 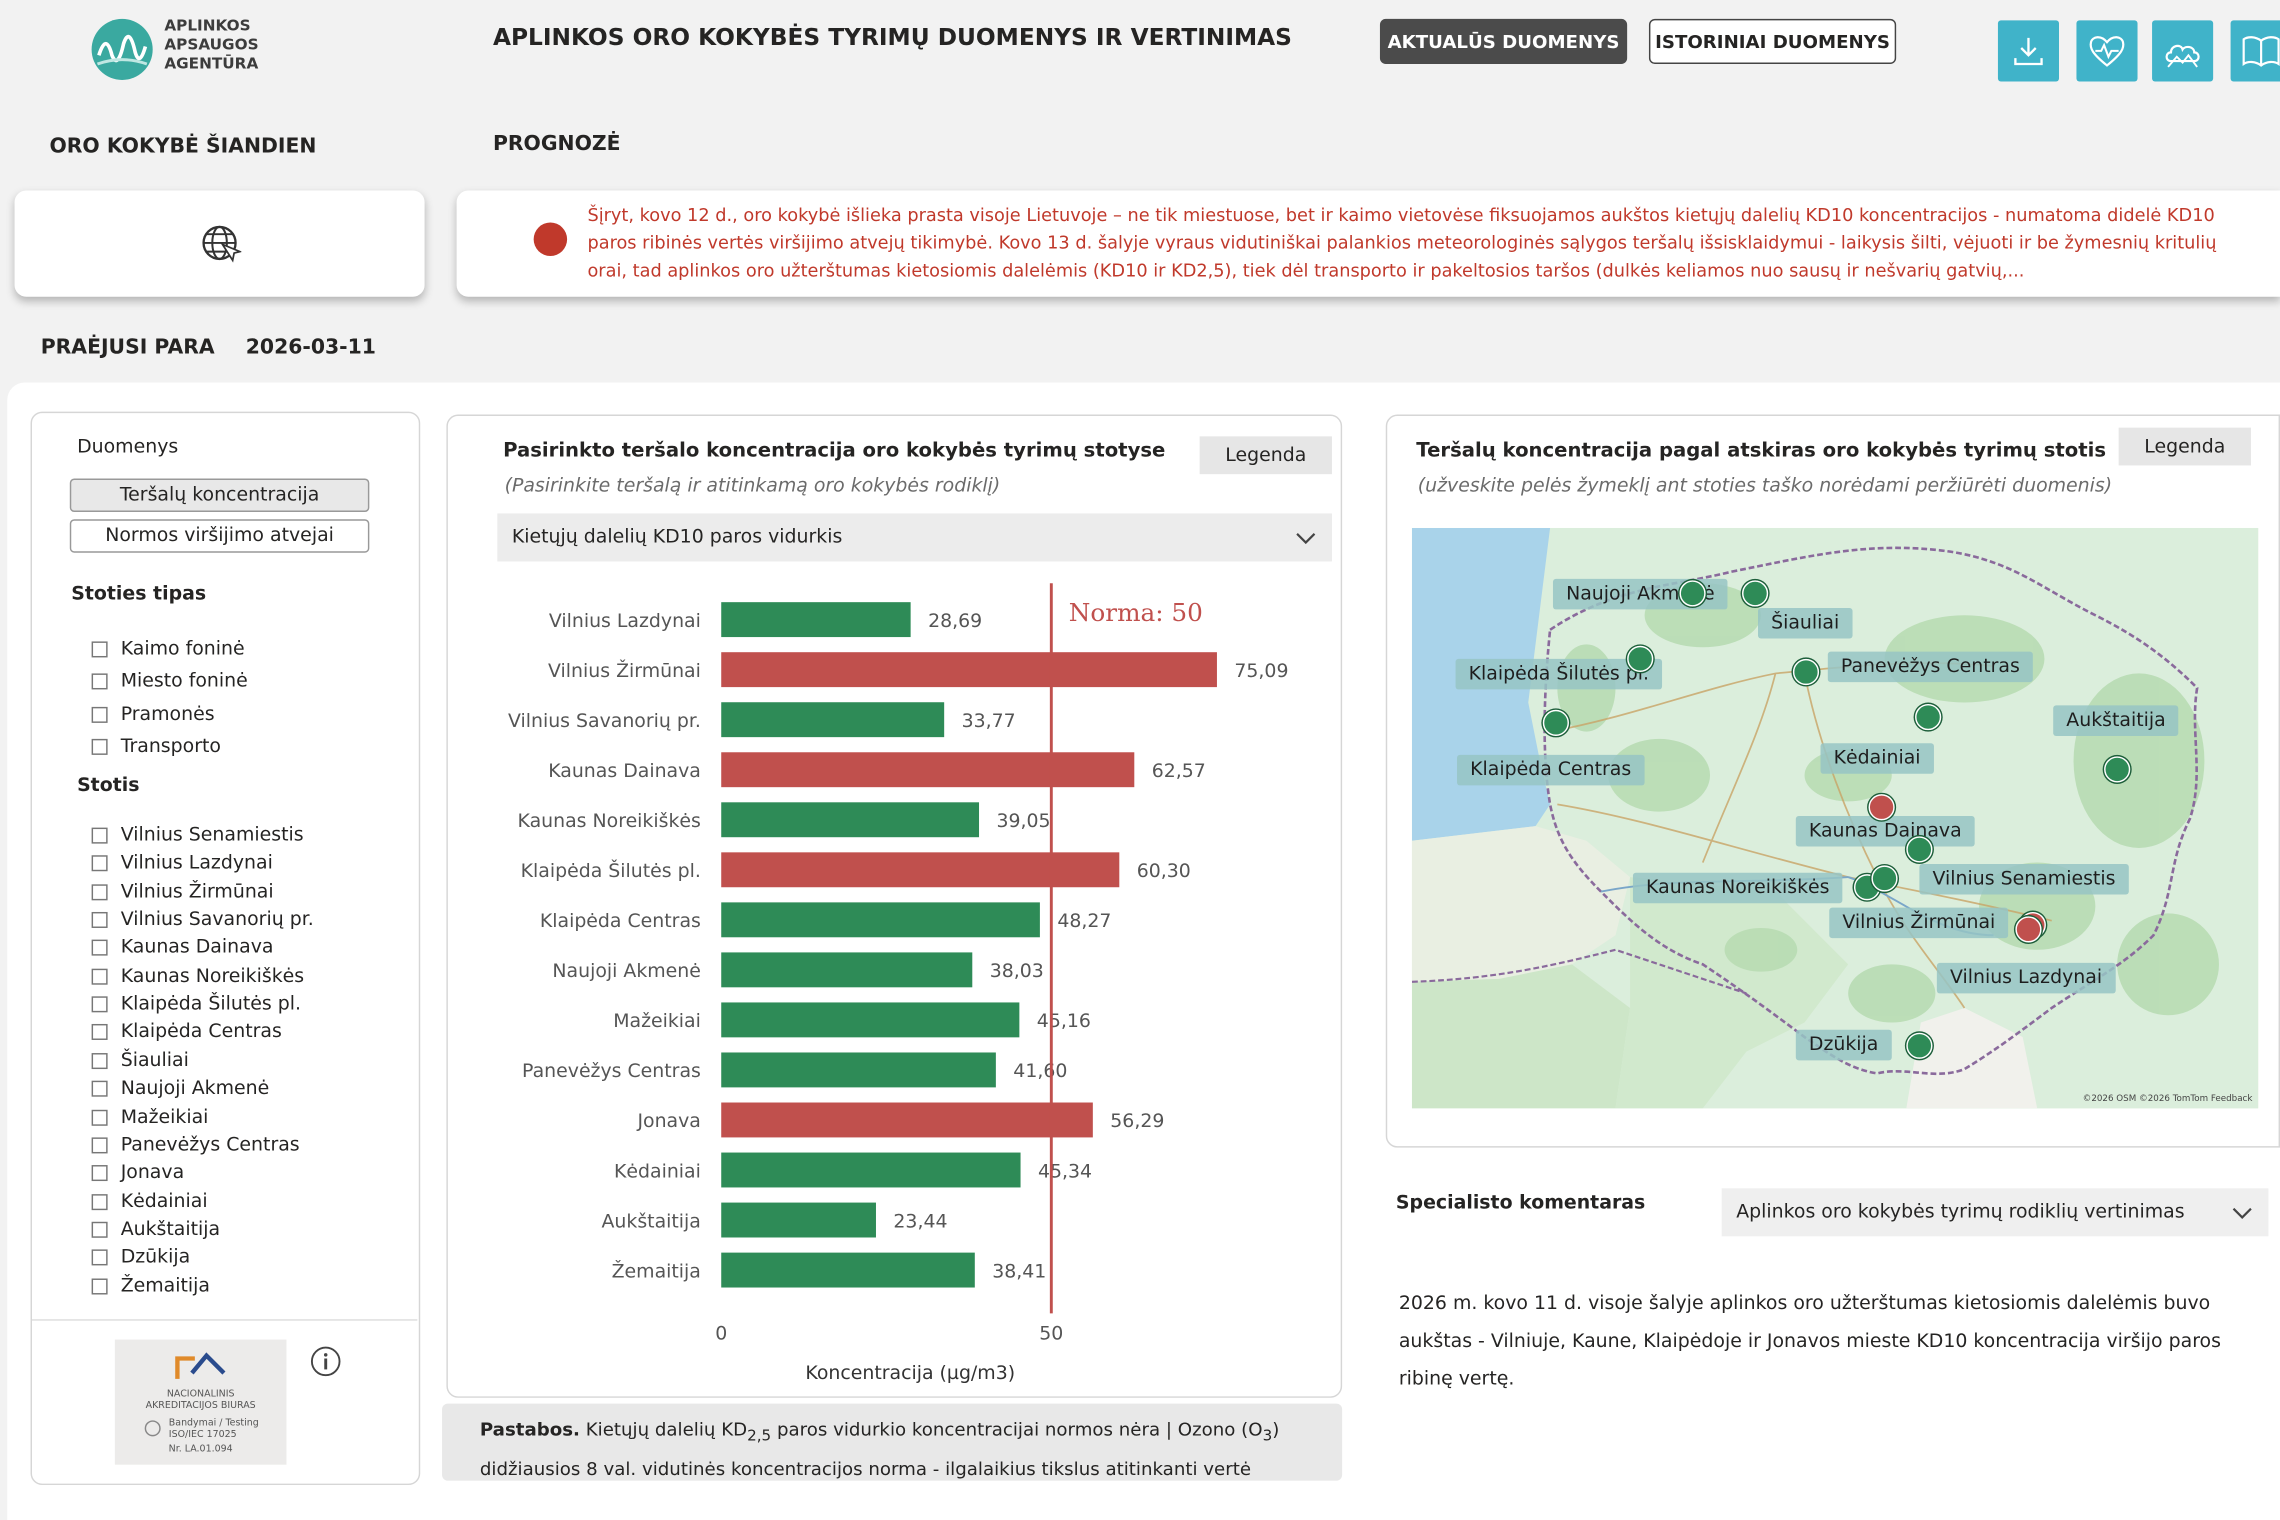 I want to click on station-checkbox: Naujoji Akmenė, so click(x=180, y=1089).